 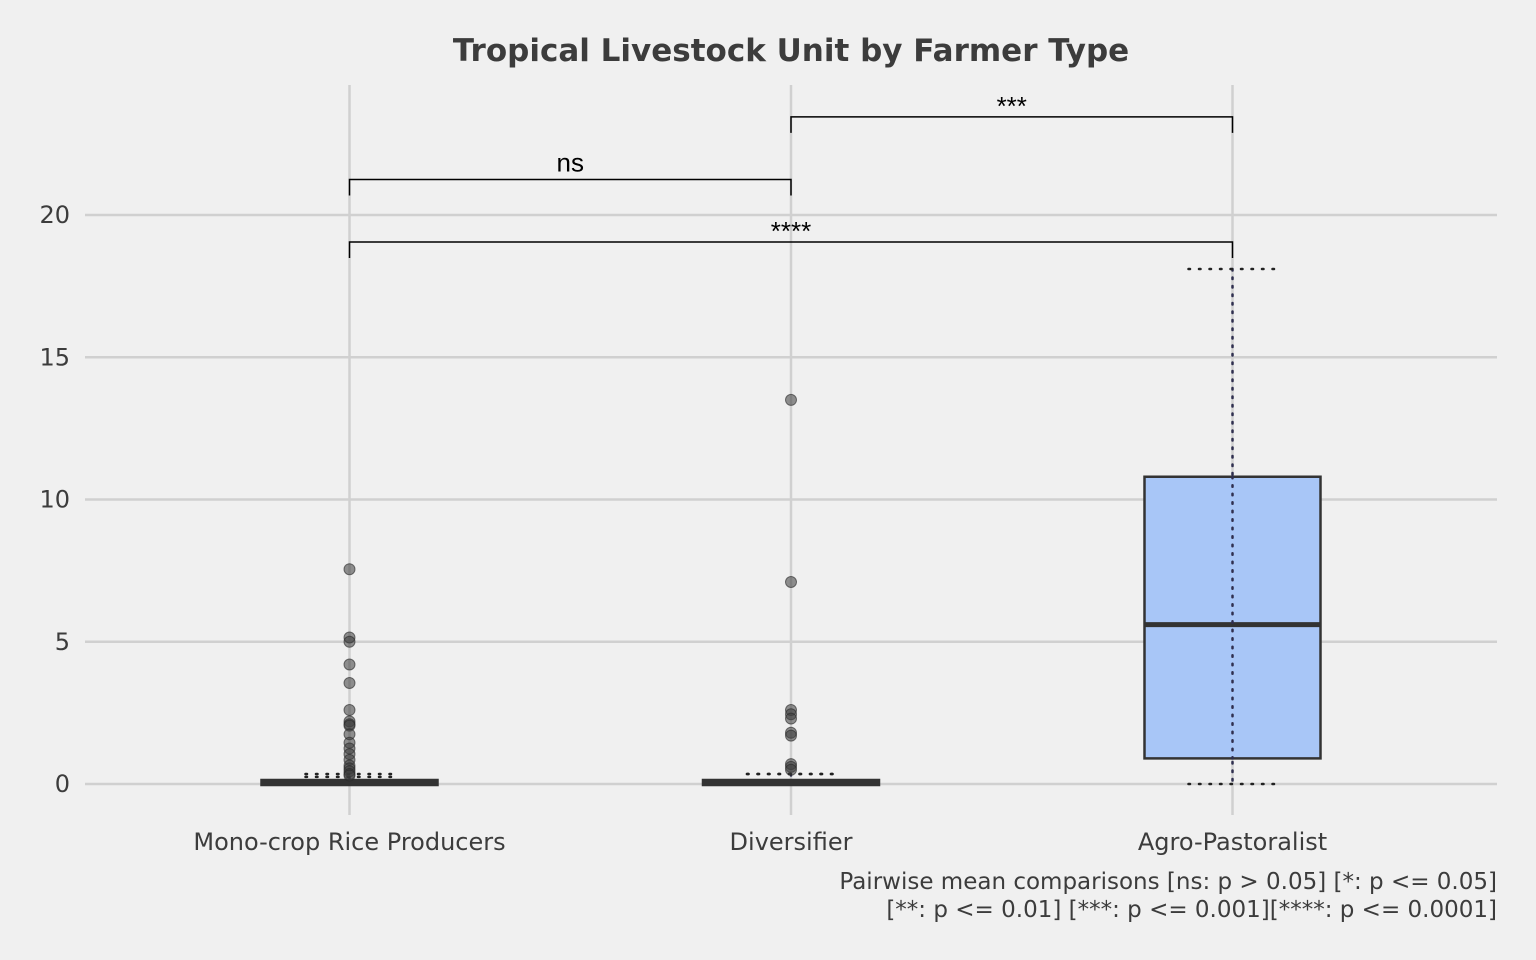 I want to click on x-tick-label: Diversifier, so click(x=791, y=842).